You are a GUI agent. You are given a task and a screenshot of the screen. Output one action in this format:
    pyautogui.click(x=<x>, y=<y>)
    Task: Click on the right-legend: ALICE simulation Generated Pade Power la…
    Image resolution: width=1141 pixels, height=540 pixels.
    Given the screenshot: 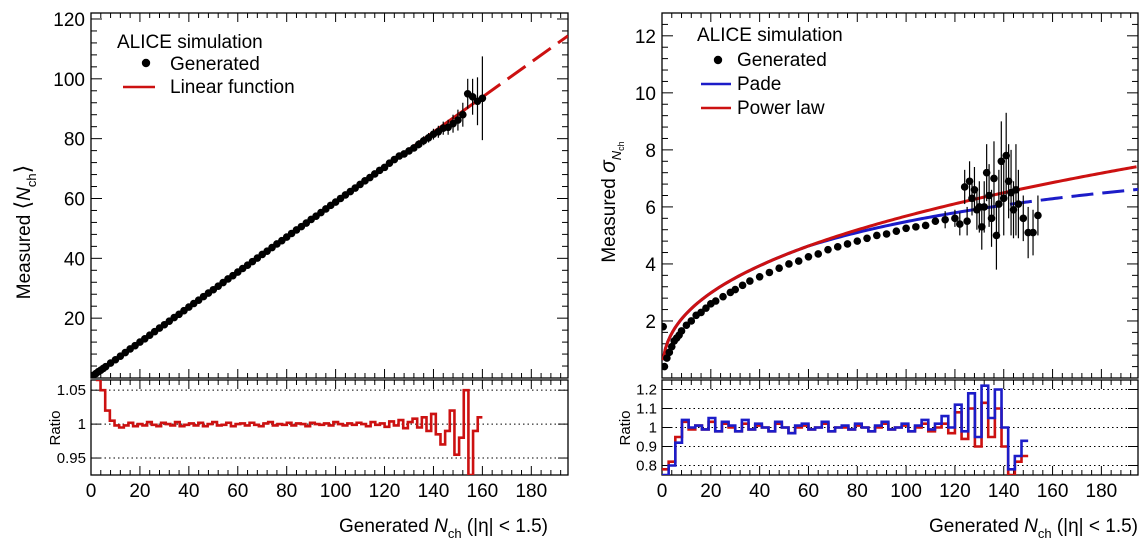 What is the action you would take?
    pyautogui.click(x=770, y=72)
    